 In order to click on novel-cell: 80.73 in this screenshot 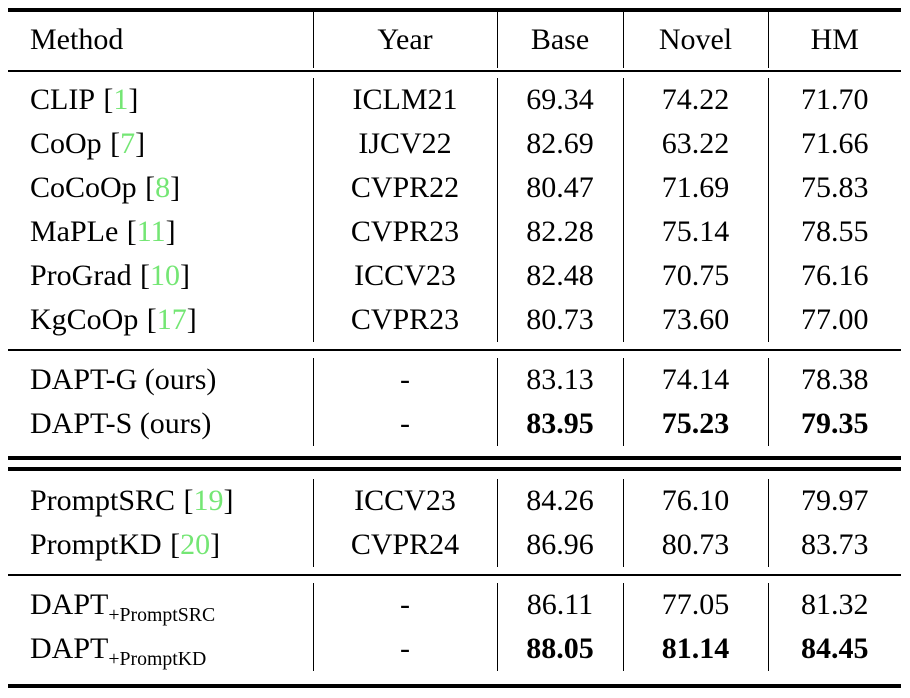, I will do `click(695, 545)`.